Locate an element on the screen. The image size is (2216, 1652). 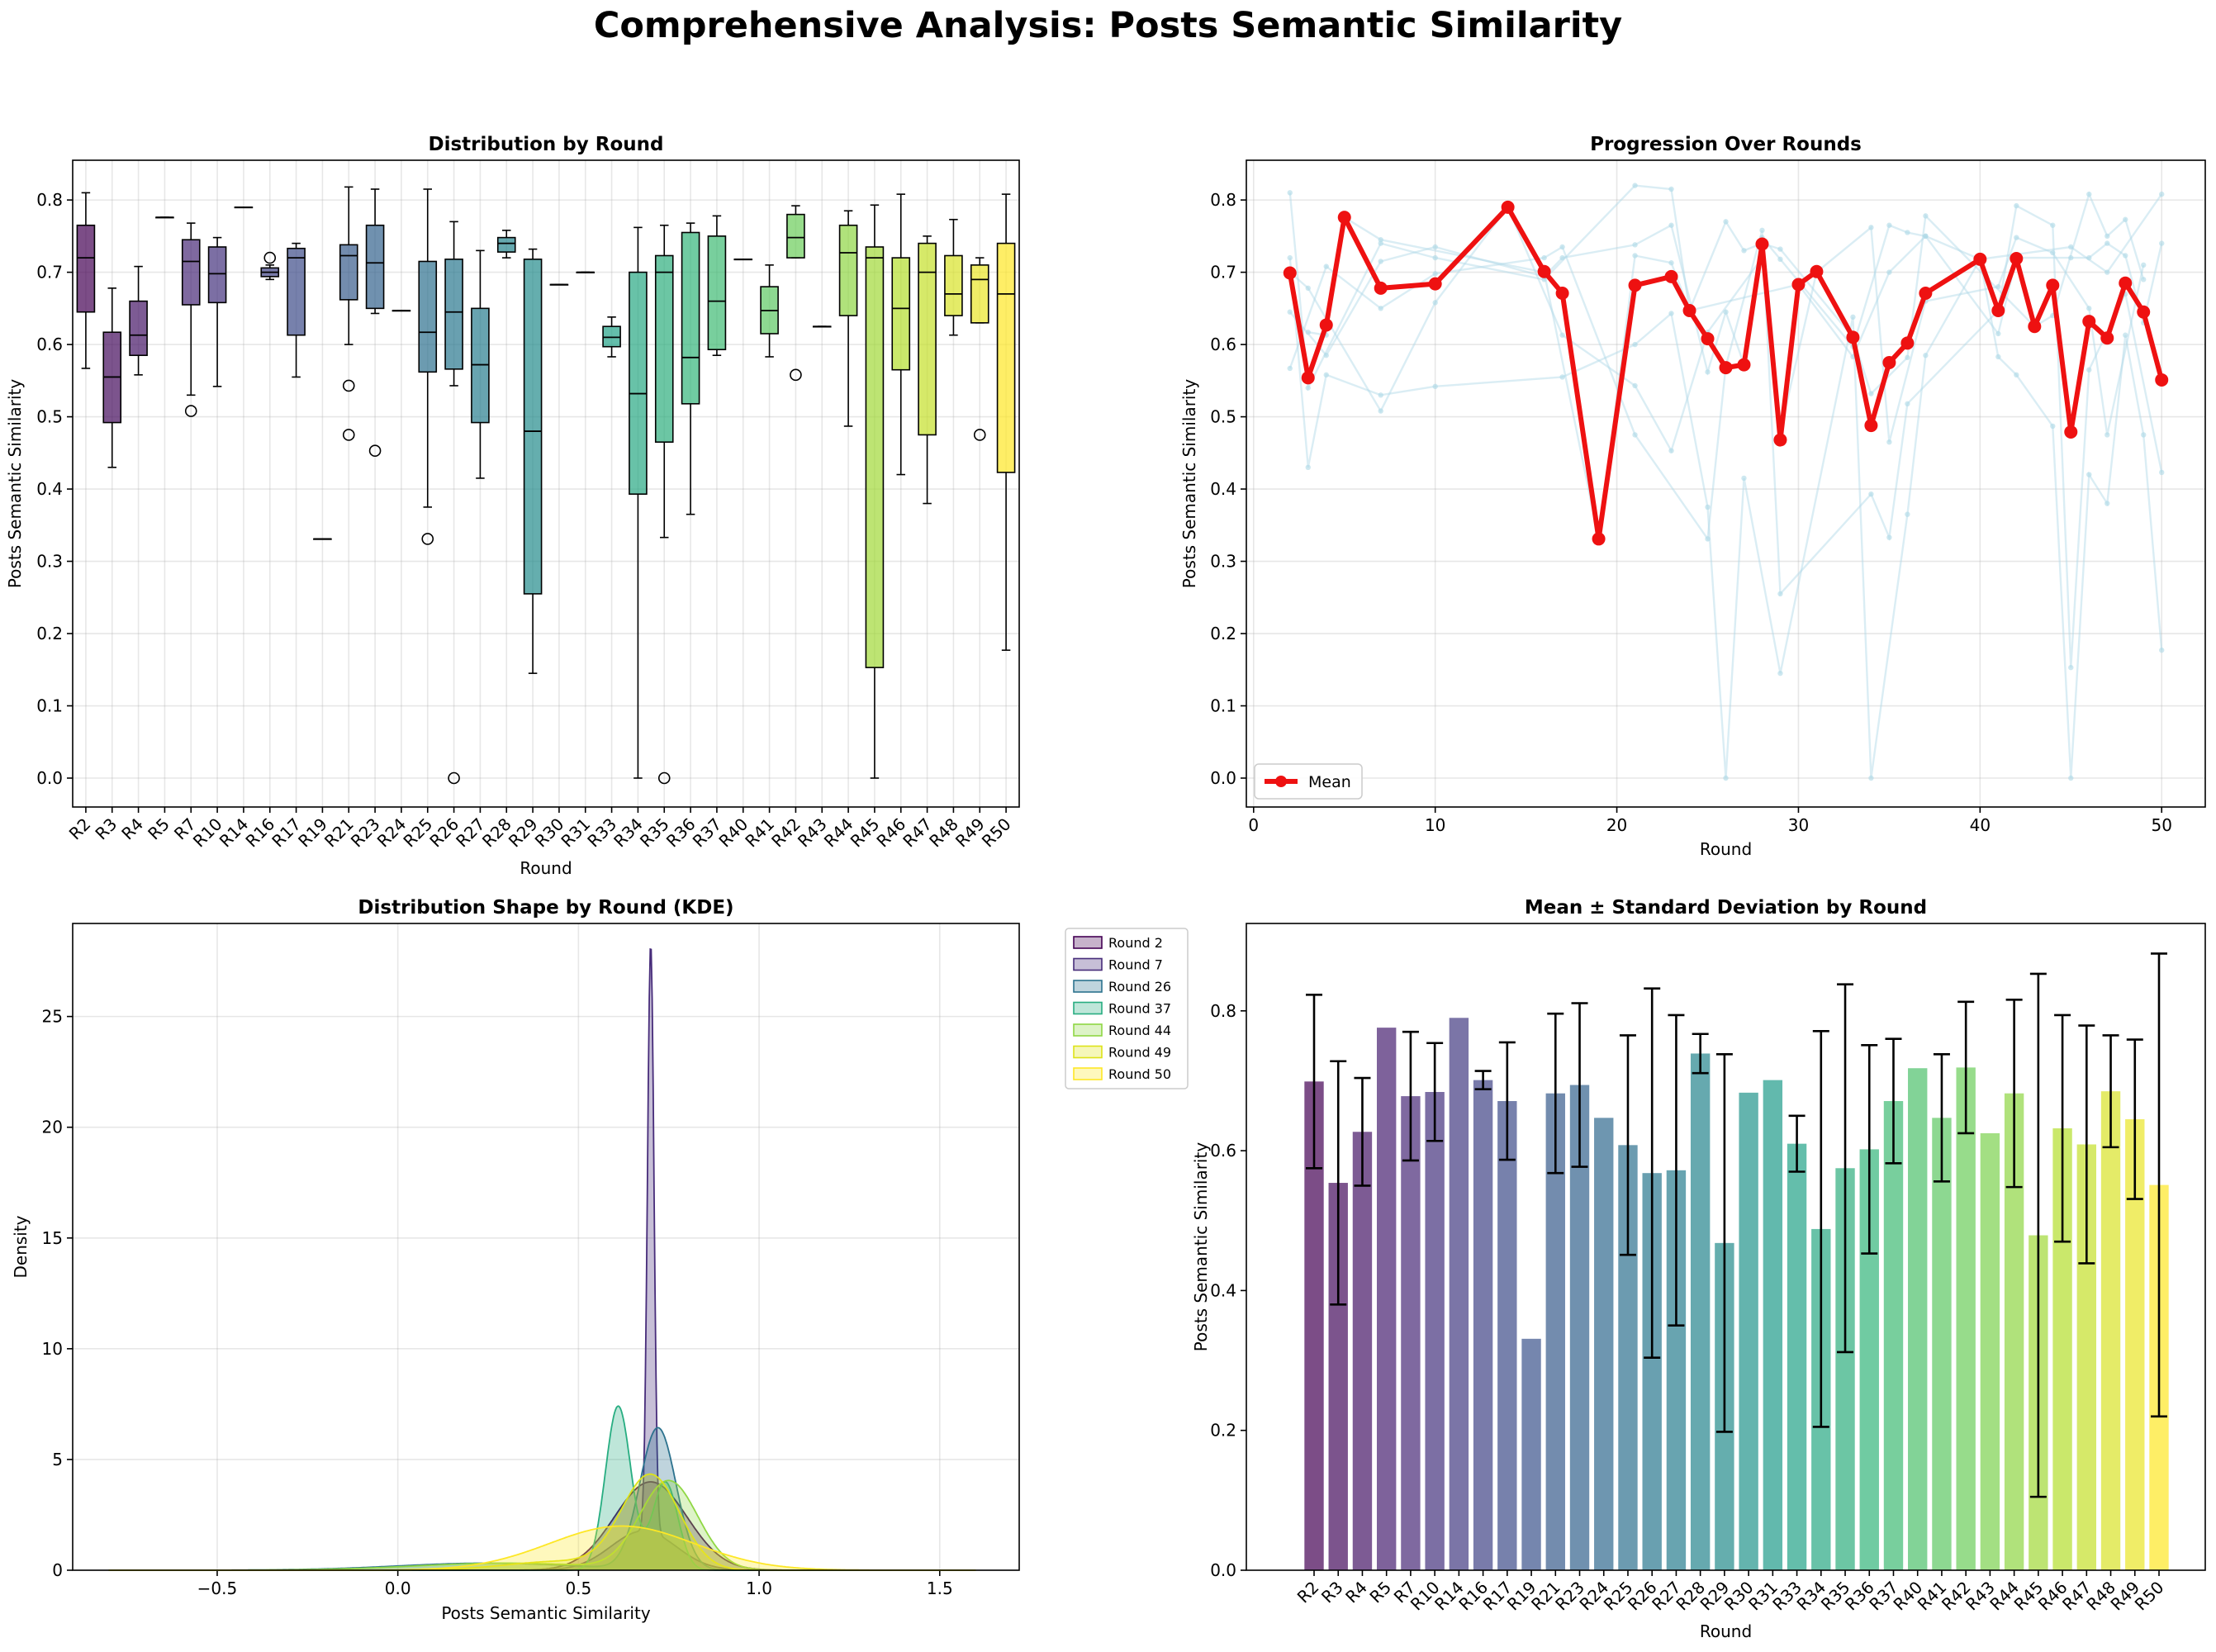
box-xtick-label: R4 is located at coordinates (132, 829).